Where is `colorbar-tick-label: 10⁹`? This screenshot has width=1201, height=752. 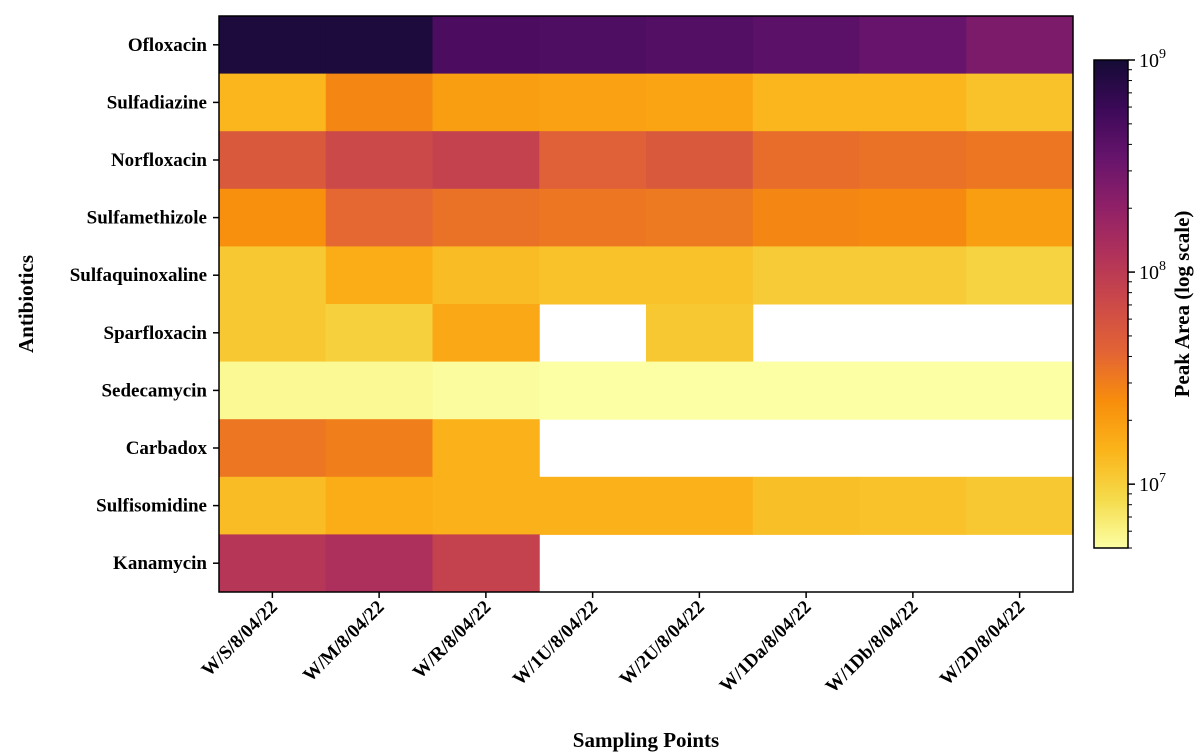 colorbar-tick-label: 10⁹ is located at coordinates (1152, 59).